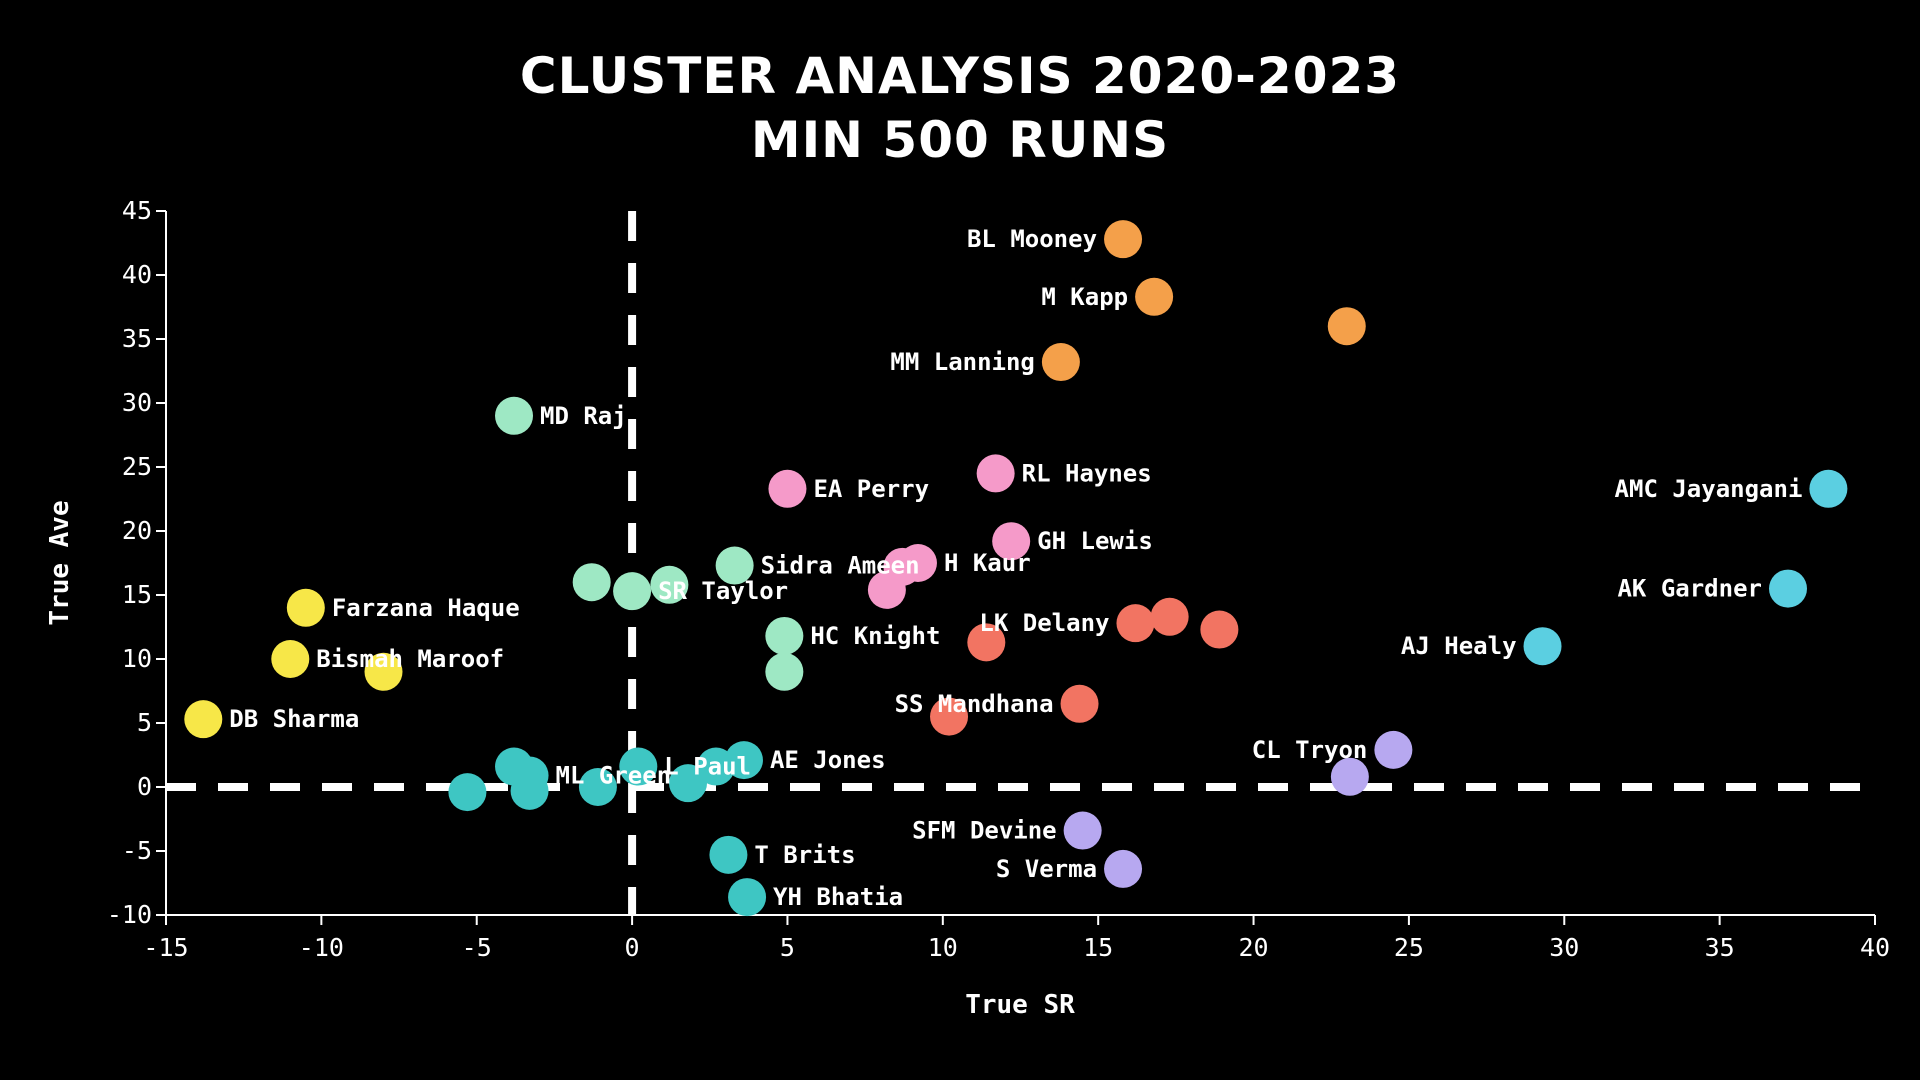 This screenshot has height=1080, width=1920. Describe the element at coordinates (987, 563) in the screenshot. I see `point-label: H Kaur` at that location.